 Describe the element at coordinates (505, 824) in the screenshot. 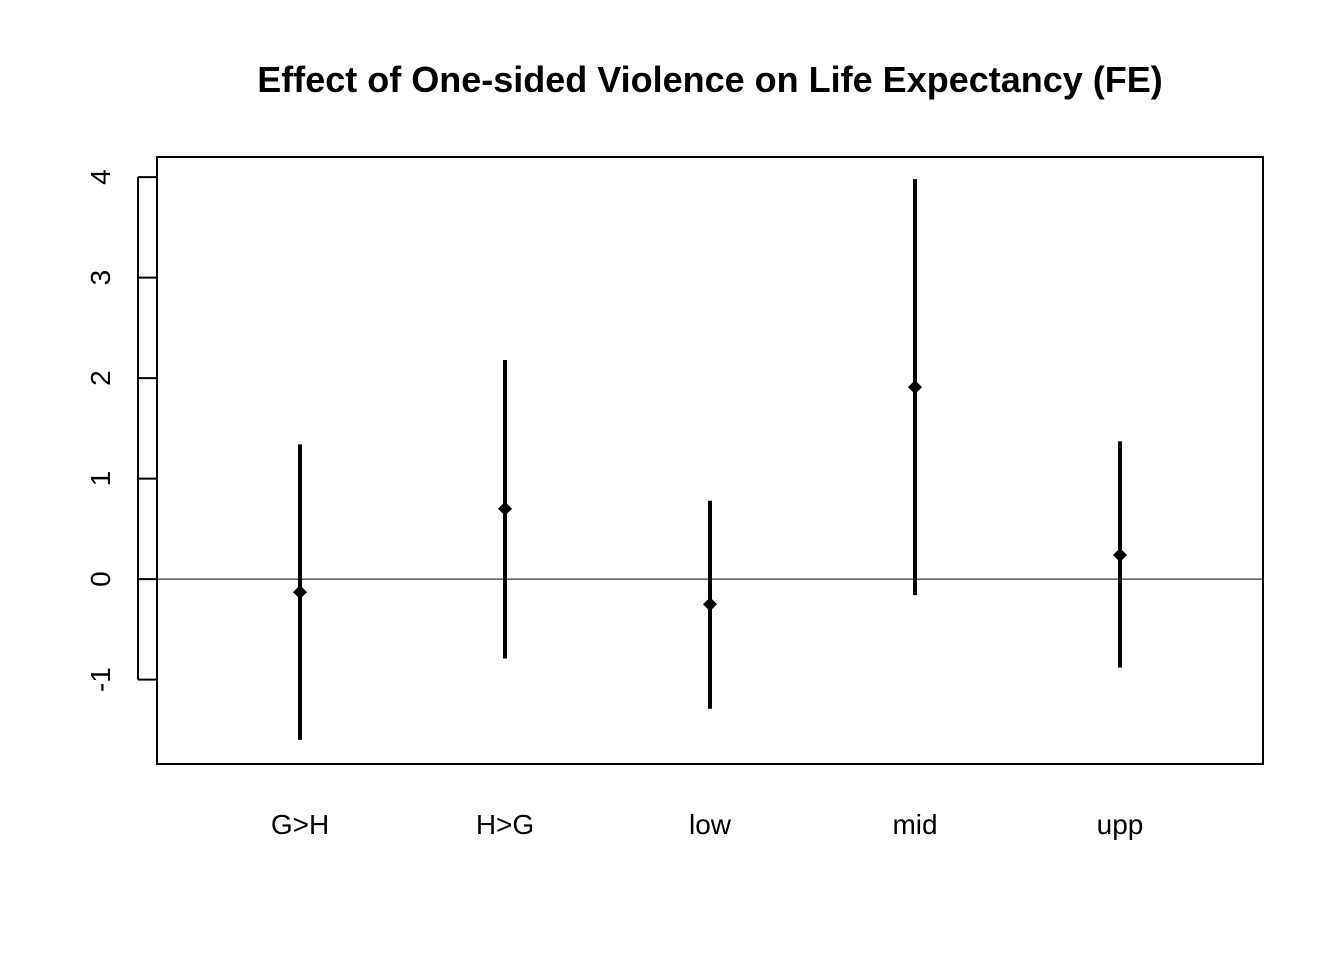

I see `x-category-label: H>G` at that location.